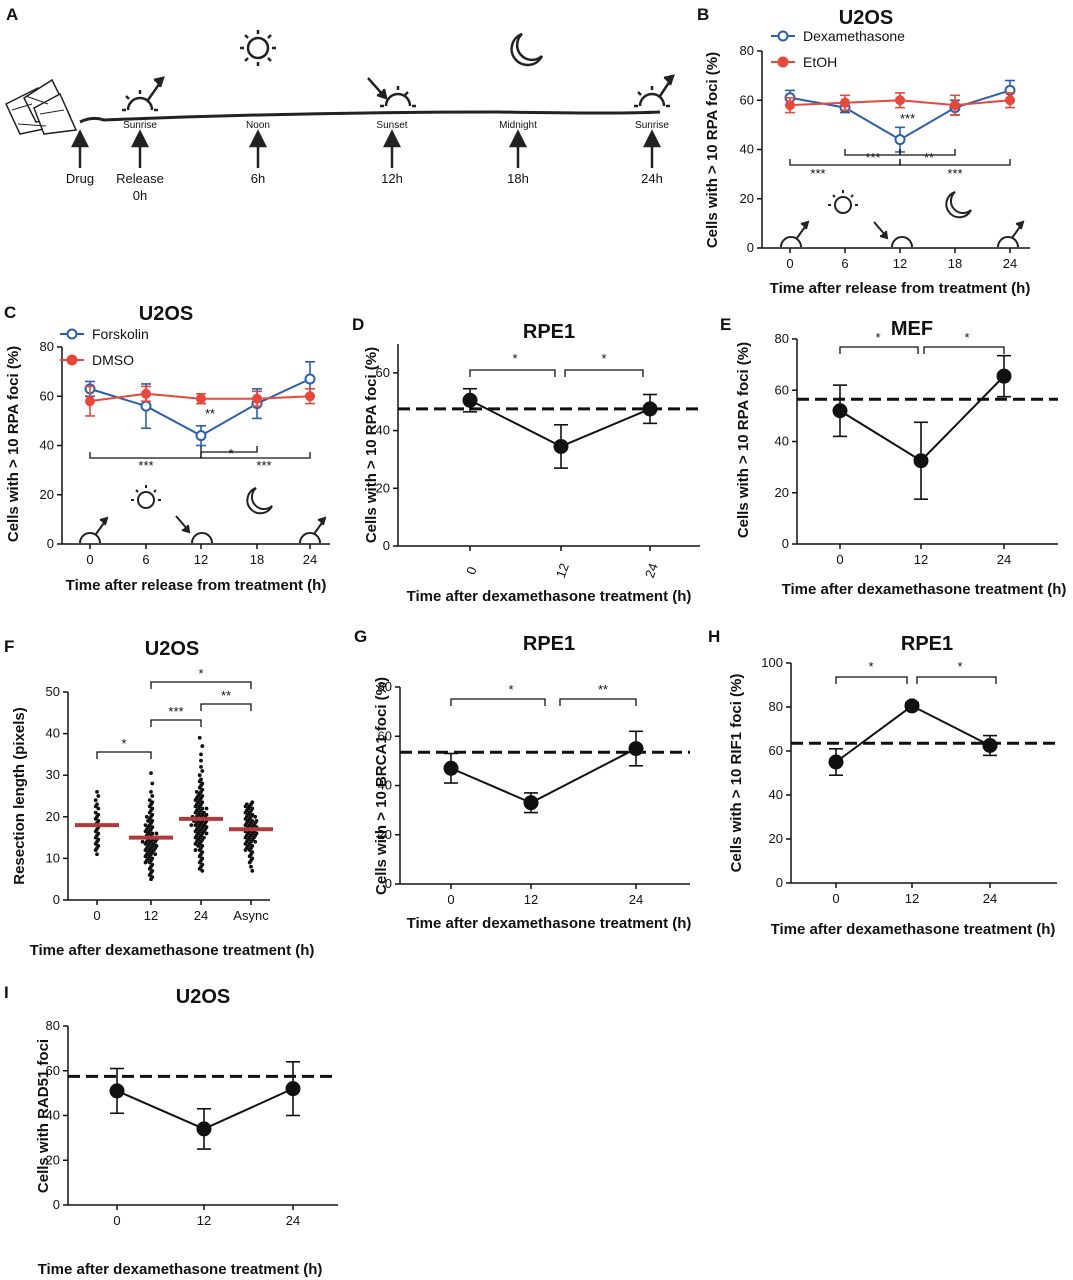 The width and height of the screenshot is (1073, 1280). Describe the element at coordinates (53, 774) in the screenshot. I see `y-tick-label: 30` at that location.